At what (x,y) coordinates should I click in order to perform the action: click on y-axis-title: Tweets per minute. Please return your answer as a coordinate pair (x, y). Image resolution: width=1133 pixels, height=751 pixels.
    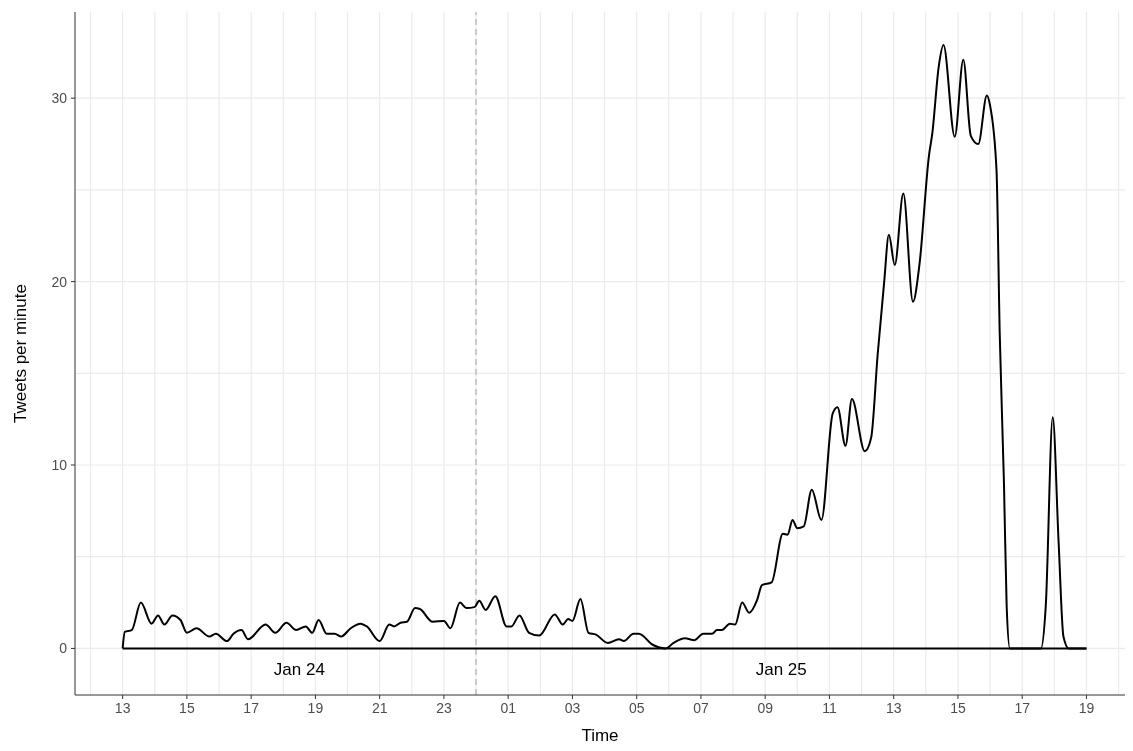
    Looking at the image, I should click on (21, 353).